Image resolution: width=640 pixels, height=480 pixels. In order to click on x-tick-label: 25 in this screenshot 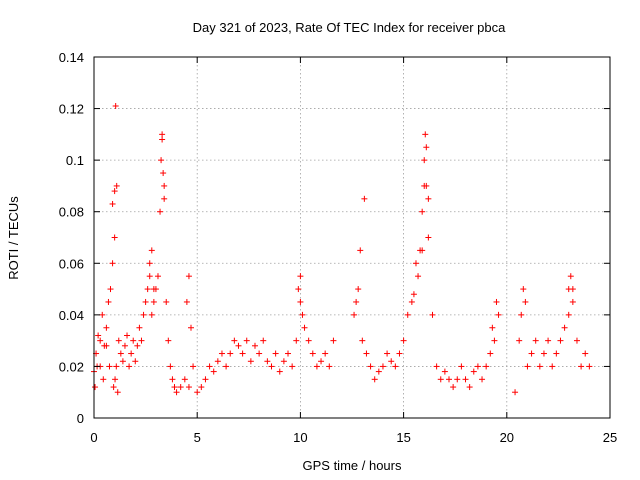, I will do `click(610, 437)`.